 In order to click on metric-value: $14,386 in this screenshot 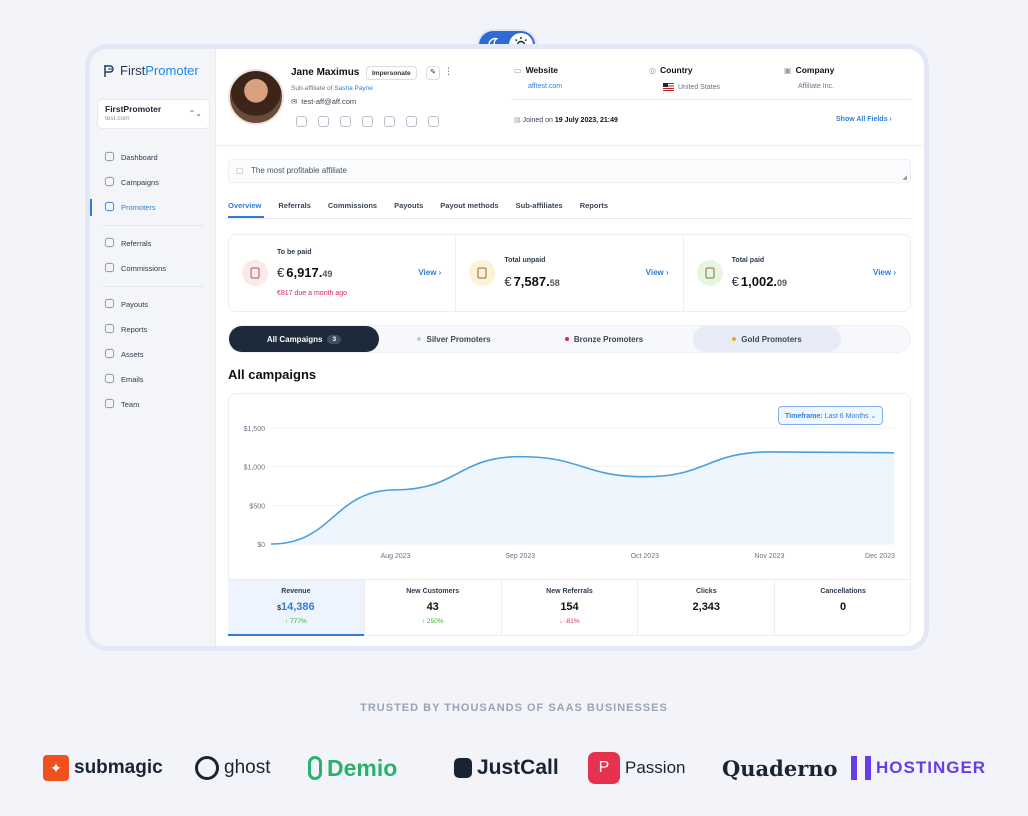, I will do `click(296, 607)`.